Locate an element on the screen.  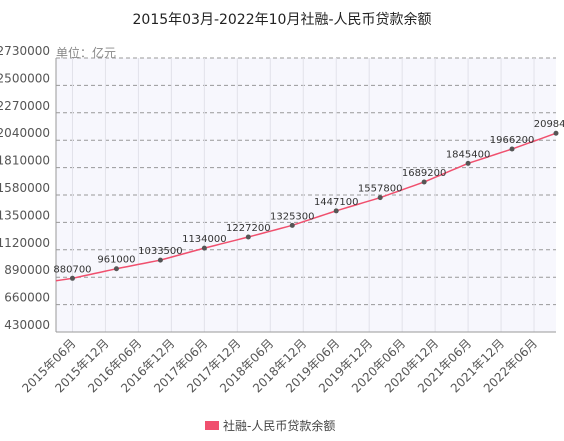
y-tick-label: 1580000 is located at coordinates (25, 188).